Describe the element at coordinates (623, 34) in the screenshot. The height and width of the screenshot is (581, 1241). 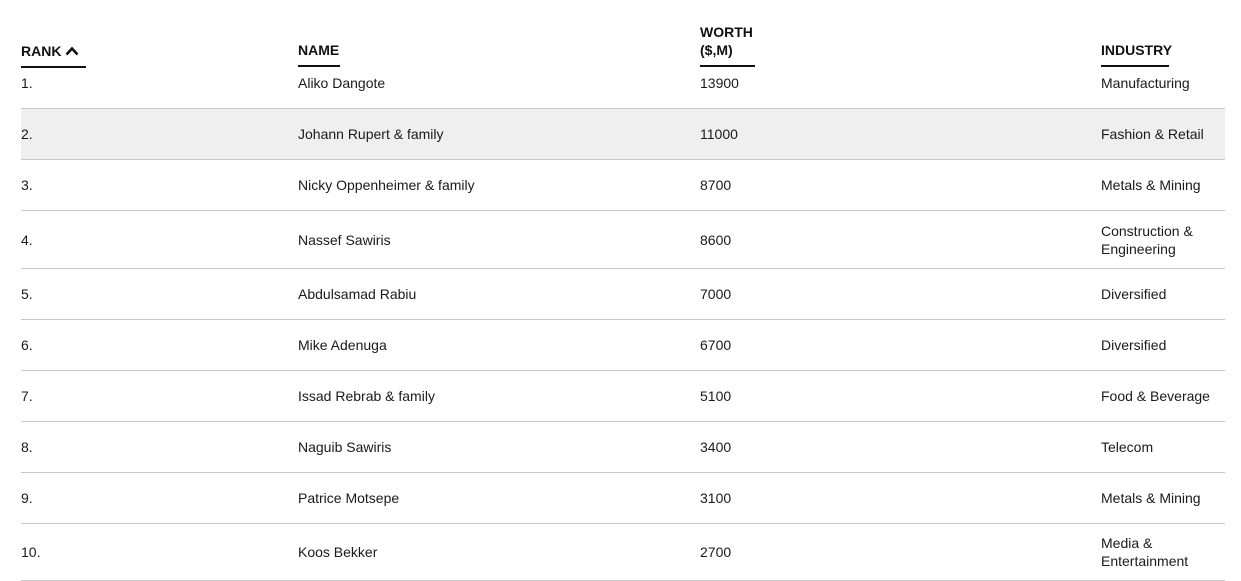
I see `table-header: RANK NAME WORTH ($,M) INDUSTRY` at that location.